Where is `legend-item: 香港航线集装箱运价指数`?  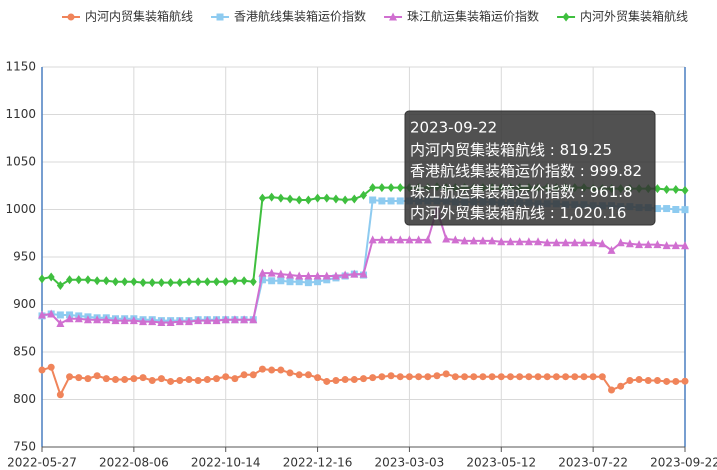 legend-item: 香港航线集装箱运价指数 is located at coordinates (288, 16).